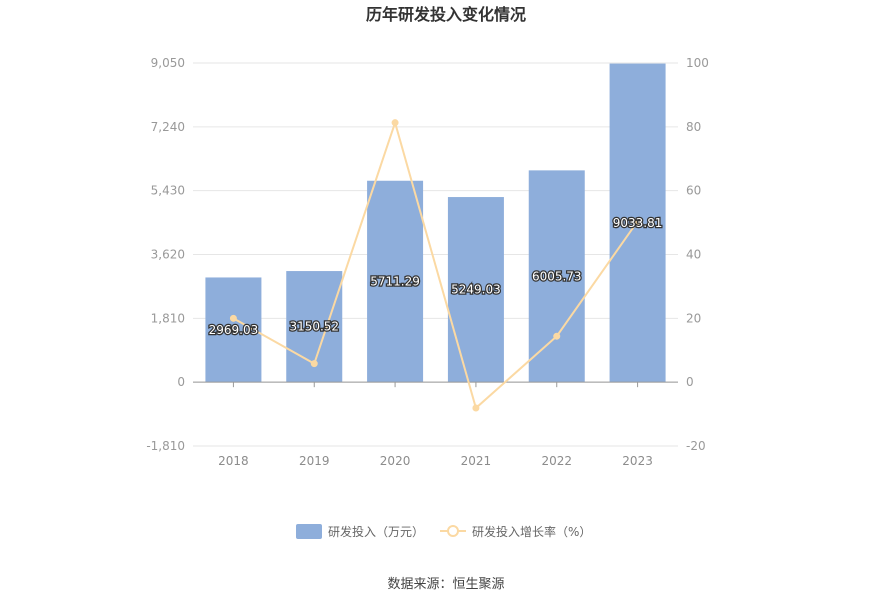  What do you see at coordinates (445, 584) in the screenshot?
I see `source-note: 数据来源：恒生聚源` at bounding box center [445, 584].